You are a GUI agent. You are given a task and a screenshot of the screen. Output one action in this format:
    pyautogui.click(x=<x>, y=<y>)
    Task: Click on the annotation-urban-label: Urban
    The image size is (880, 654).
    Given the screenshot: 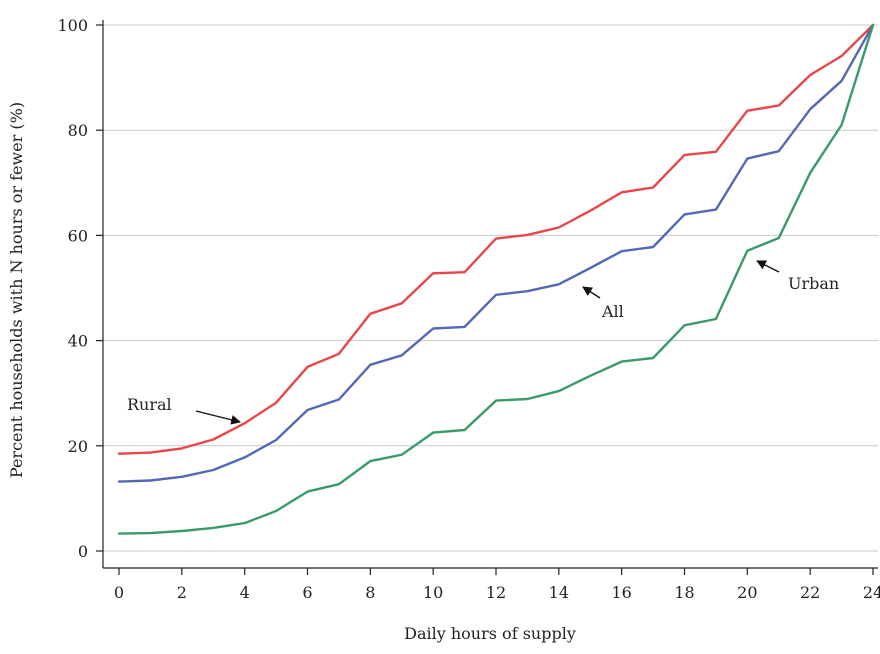 What is the action you would take?
    pyautogui.click(x=813, y=283)
    